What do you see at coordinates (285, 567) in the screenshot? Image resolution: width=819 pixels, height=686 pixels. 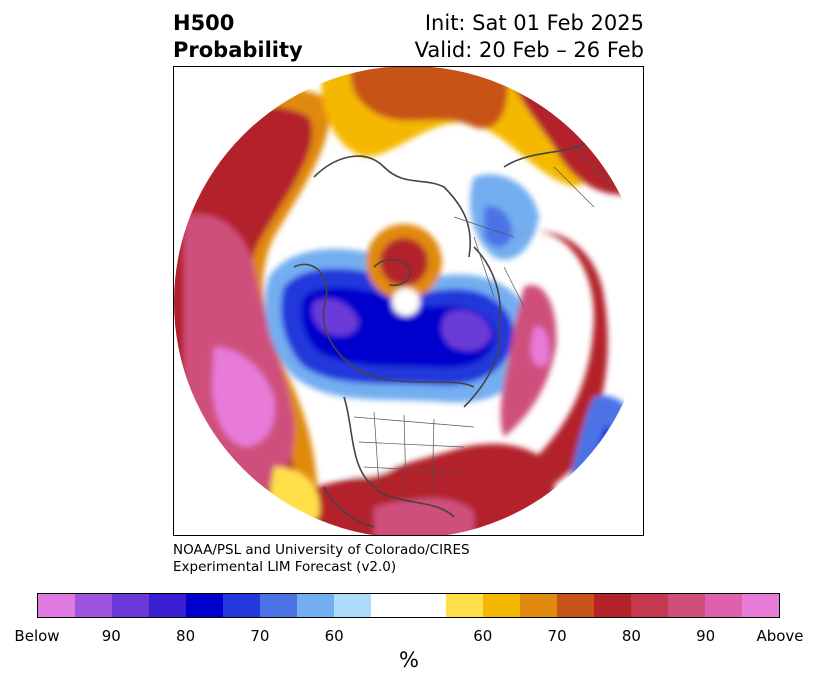 I see `credit-line-2: Experimental LIM Forecast (v2.0)` at bounding box center [285, 567].